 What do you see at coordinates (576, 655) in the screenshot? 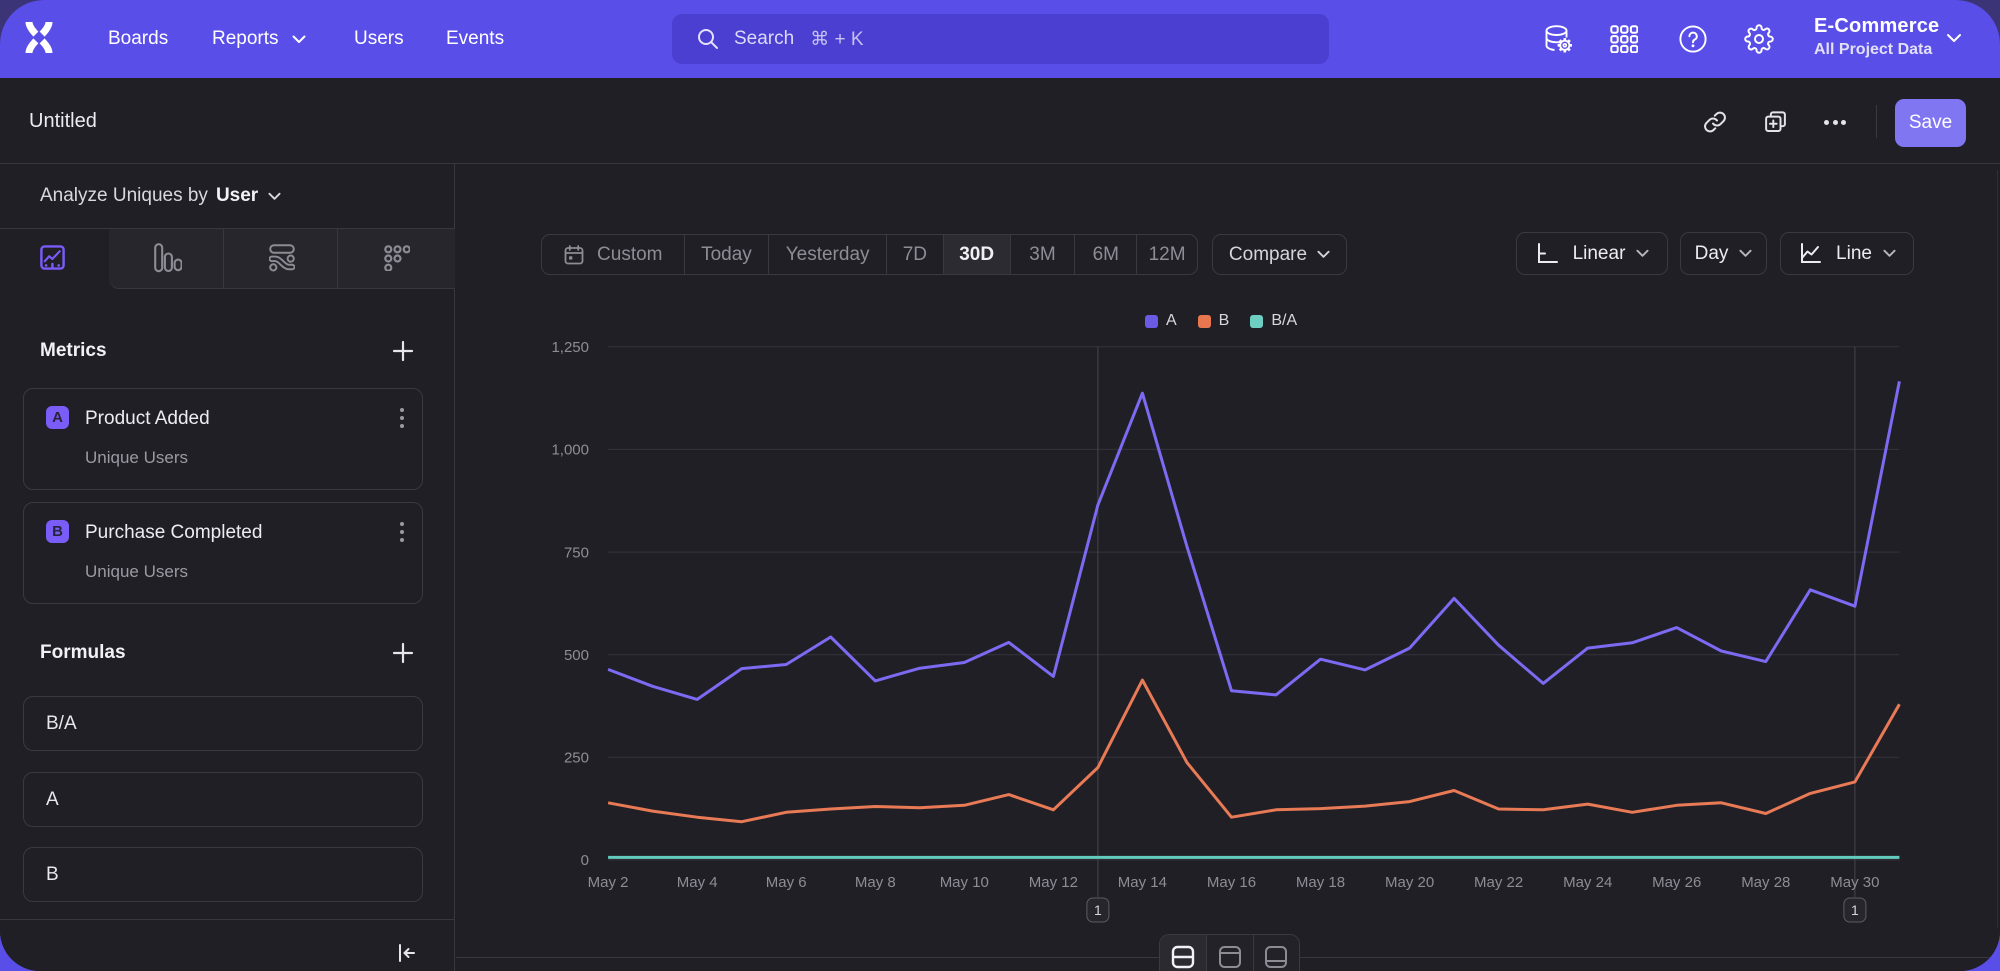
I see `svg-text: 500` at bounding box center [576, 655].